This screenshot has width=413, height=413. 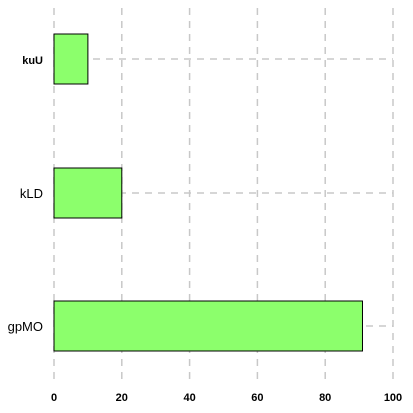 I want to click on y-axis-ticks: kuU kLD gpMO, so click(x=25, y=194).